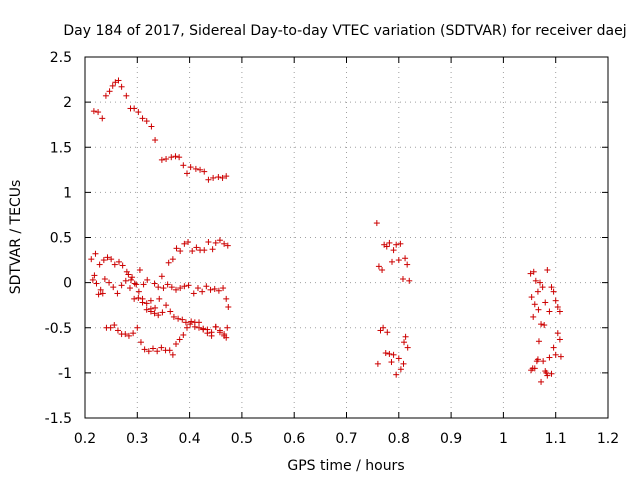  Describe the element at coordinates (85, 439) in the screenshot. I see `x-tick-label: 0.2` at that location.